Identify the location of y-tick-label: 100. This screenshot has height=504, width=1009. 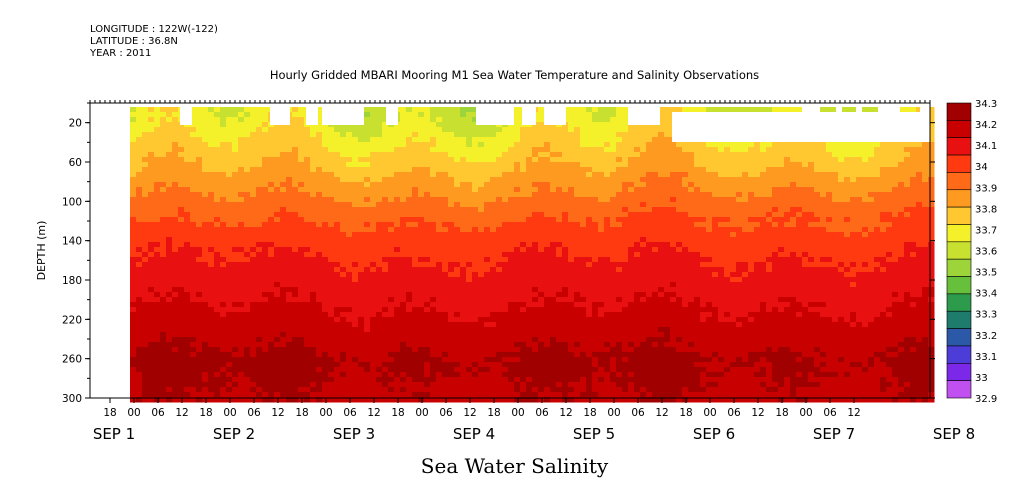
(72, 202).